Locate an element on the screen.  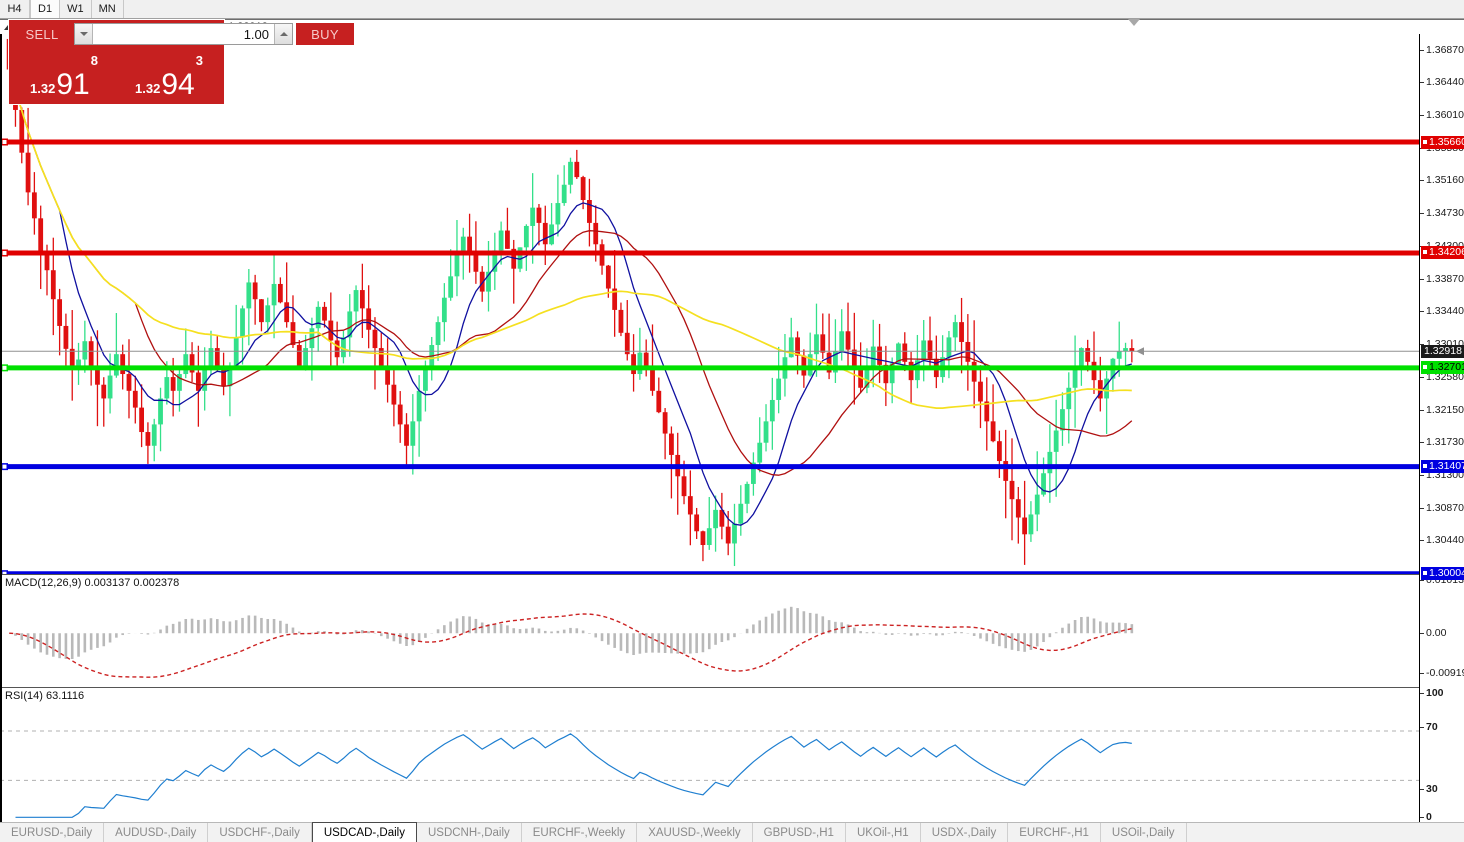
macd-pane: MACD(12,26,9) 0.003137 0.002378 is located at coordinates (709, 630).